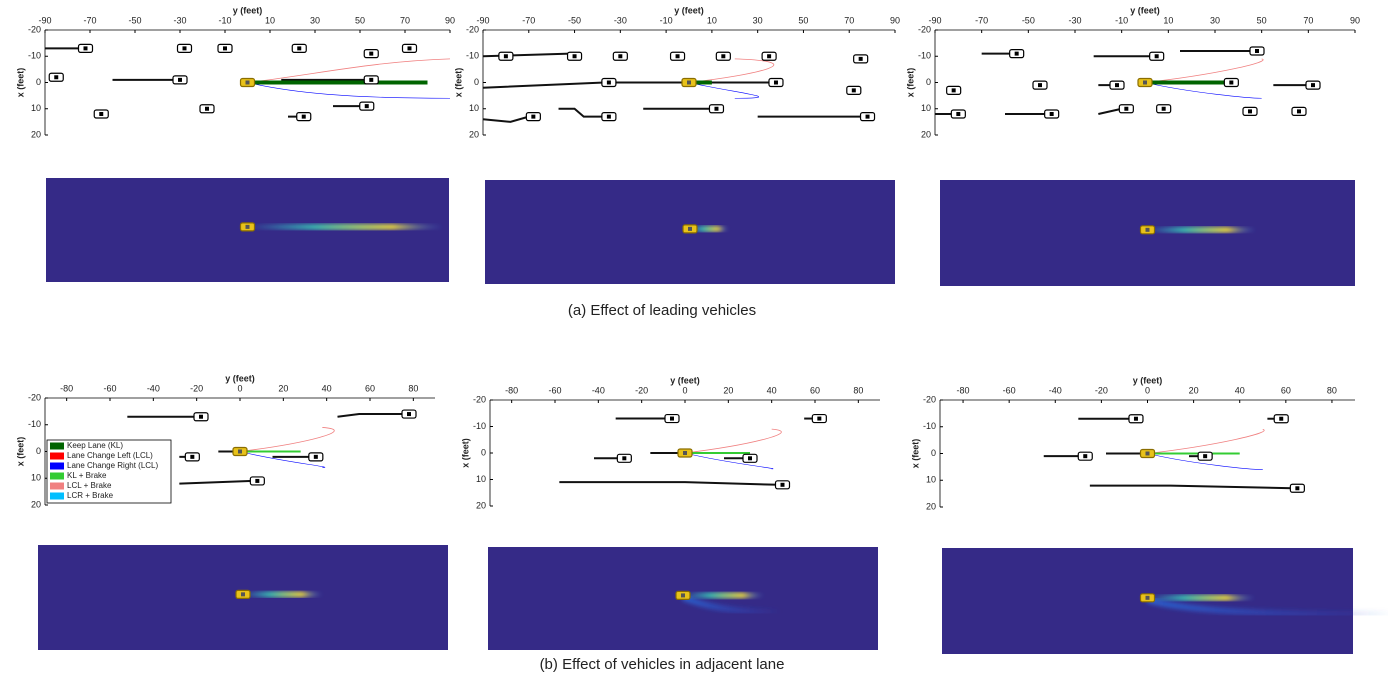  I want to click on legend-label: LCR + Brake, so click(90, 495).